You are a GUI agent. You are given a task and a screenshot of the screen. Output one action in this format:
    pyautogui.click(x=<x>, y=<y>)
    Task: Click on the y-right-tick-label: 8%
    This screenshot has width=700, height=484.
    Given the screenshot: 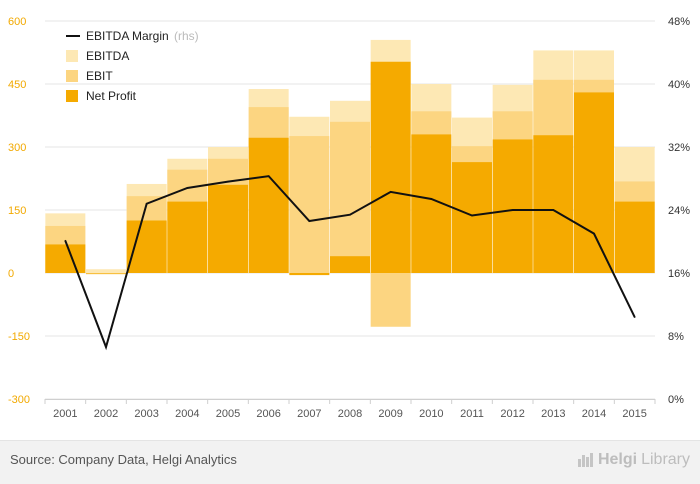 What is the action you would take?
    pyautogui.click(x=676, y=337)
    